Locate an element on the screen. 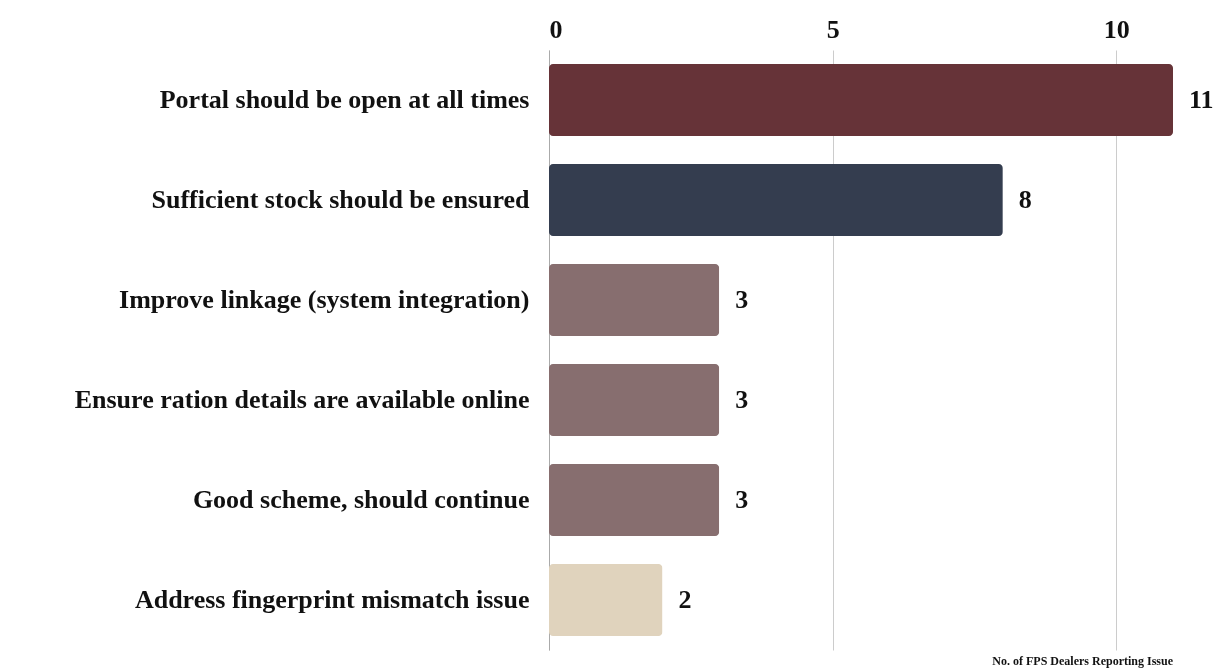 The height and width of the screenshot is (672, 1222). y-tick-label: Address fingerprint mismatch issue is located at coordinates (332, 599).